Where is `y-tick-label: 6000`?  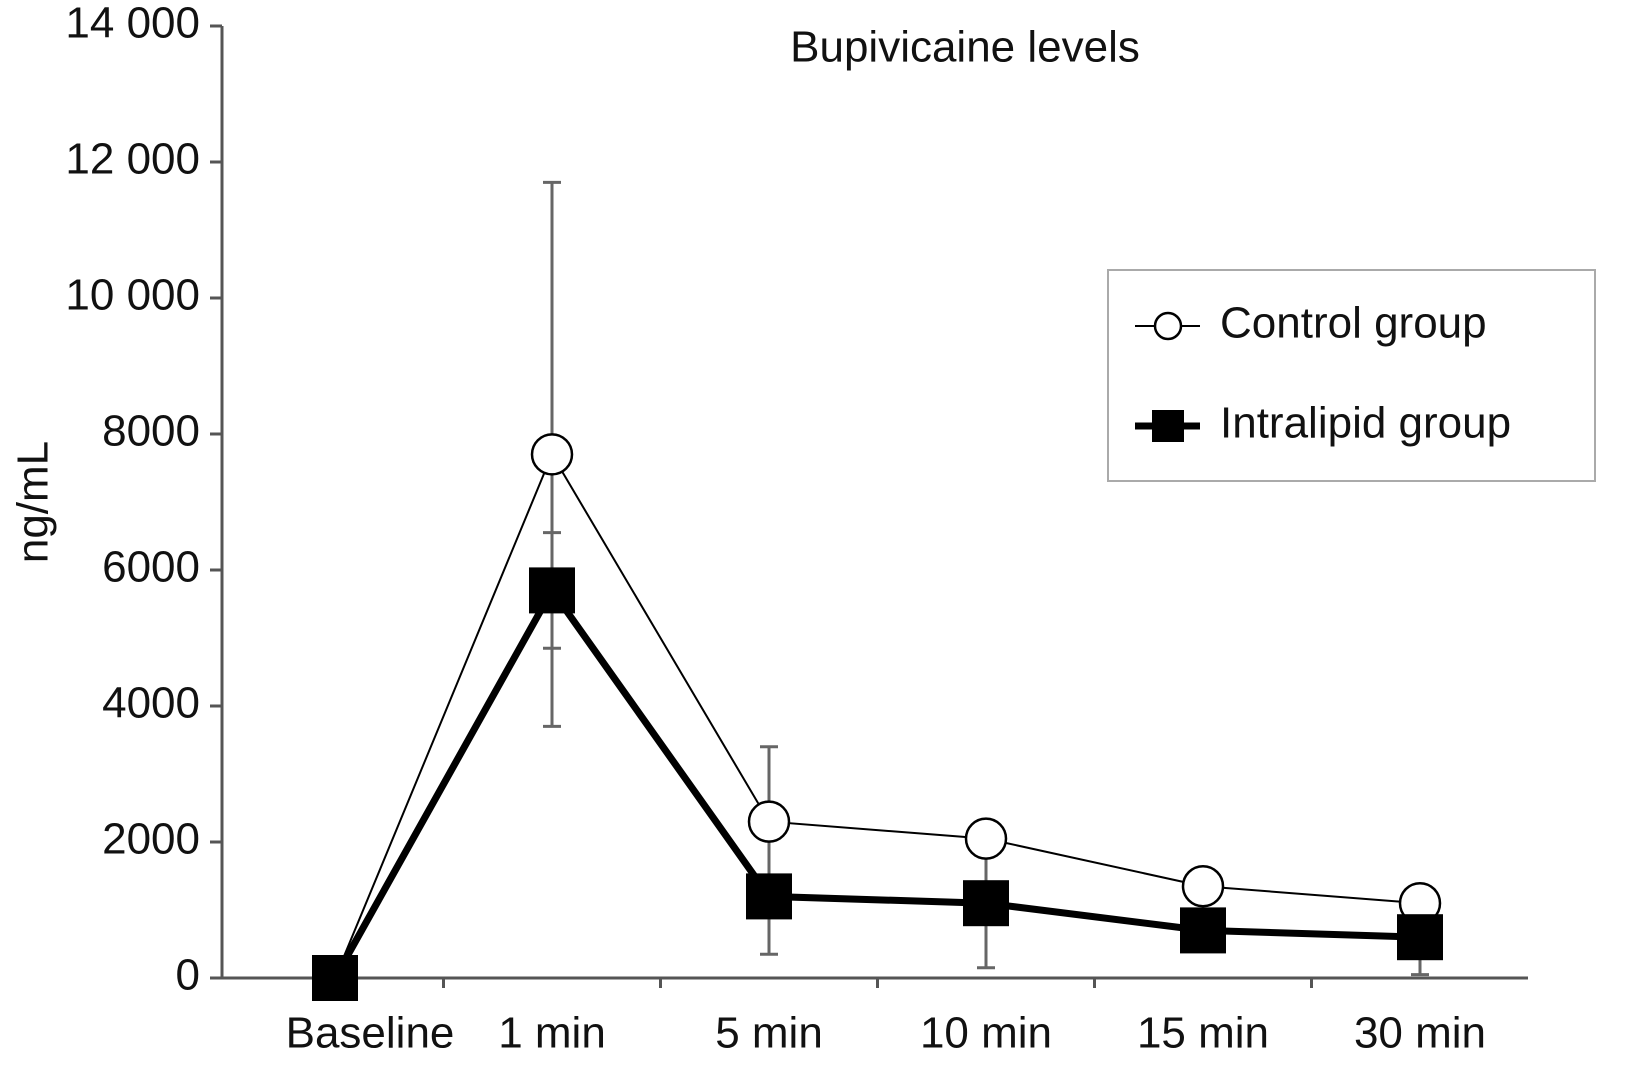 y-tick-label: 6000 is located at coordinates (151, 567).